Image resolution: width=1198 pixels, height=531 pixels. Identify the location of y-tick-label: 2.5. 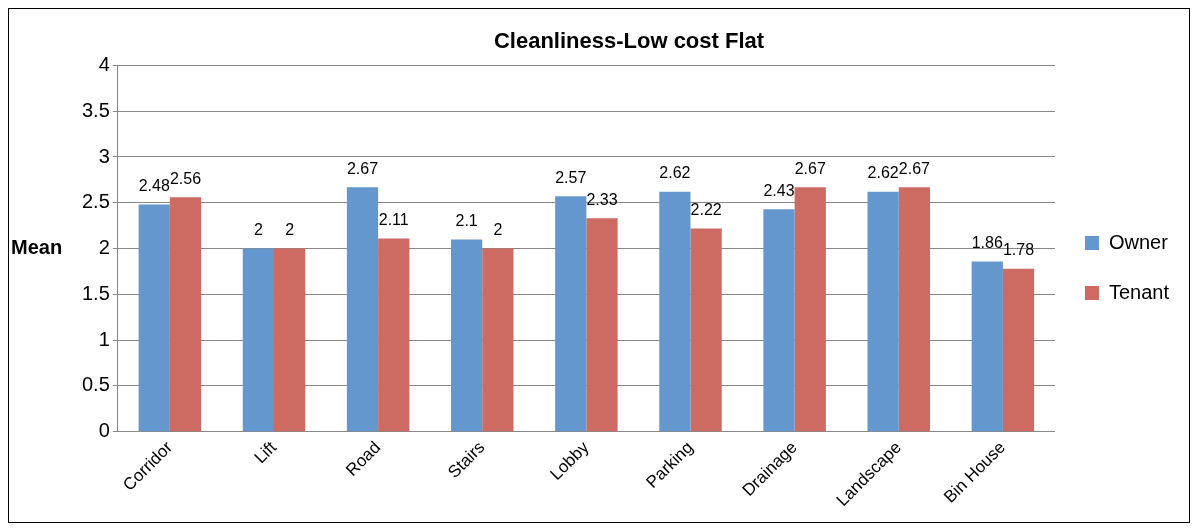
(95, 201).